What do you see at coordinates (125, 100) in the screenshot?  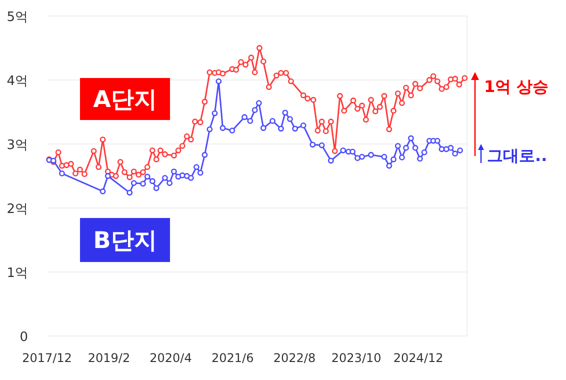 I see `series-label: A단지` at bounding box center [125, 100].